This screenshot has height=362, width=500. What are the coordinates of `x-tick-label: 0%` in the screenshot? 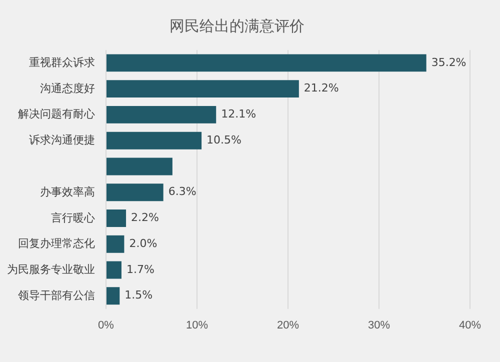 It's located at (106, 325).